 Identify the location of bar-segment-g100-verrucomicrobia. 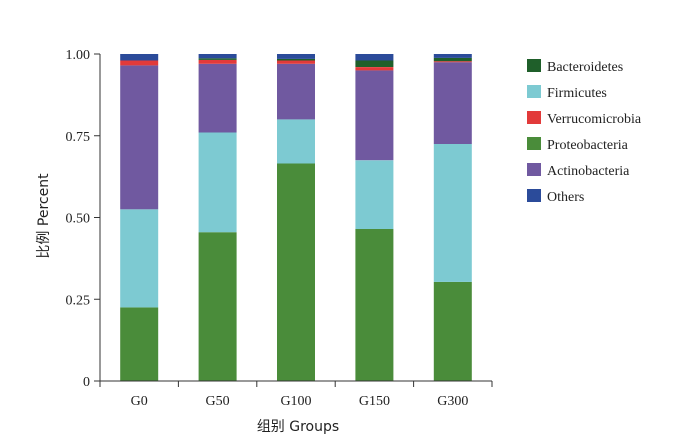
(296, 62).